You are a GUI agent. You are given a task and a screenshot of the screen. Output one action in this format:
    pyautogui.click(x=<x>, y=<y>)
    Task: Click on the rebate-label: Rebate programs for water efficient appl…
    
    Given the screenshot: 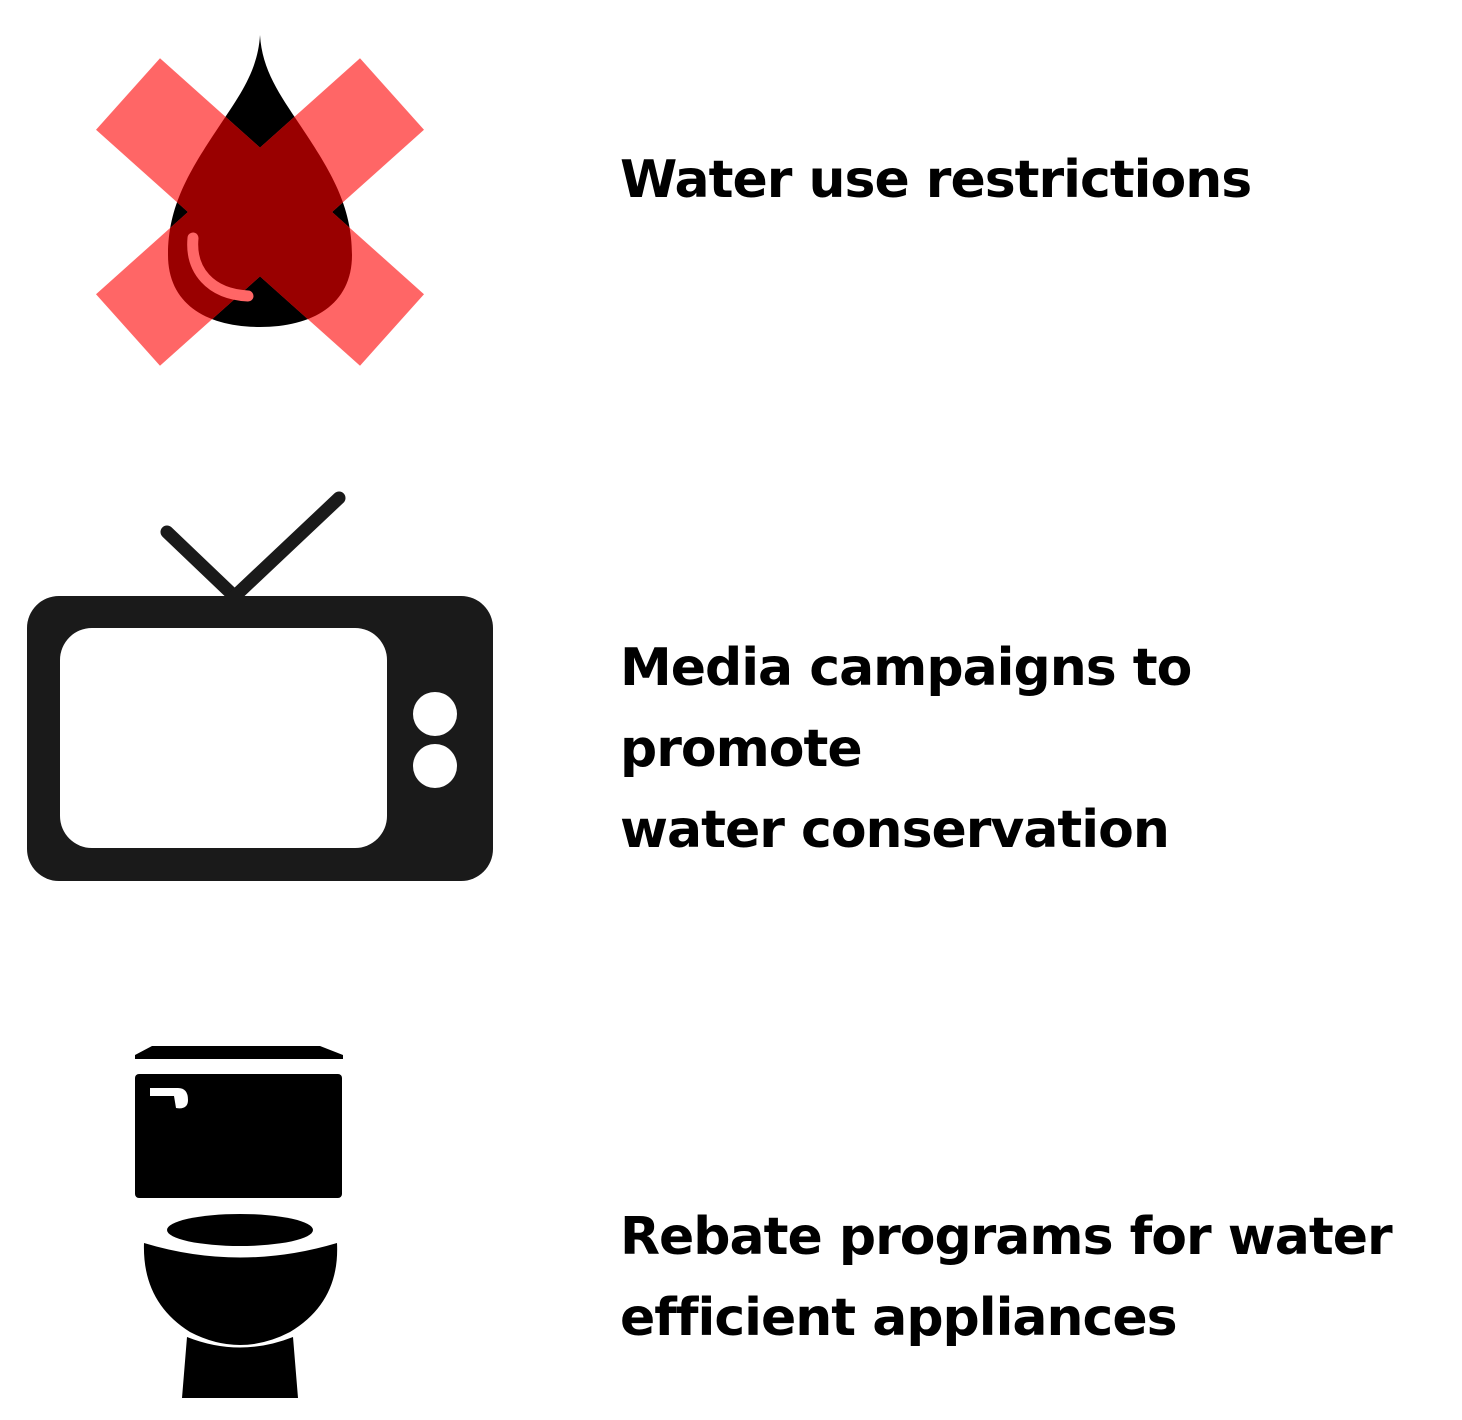 What is the action you would take?
    pyautogui.click(x=1006, y=1277)
    